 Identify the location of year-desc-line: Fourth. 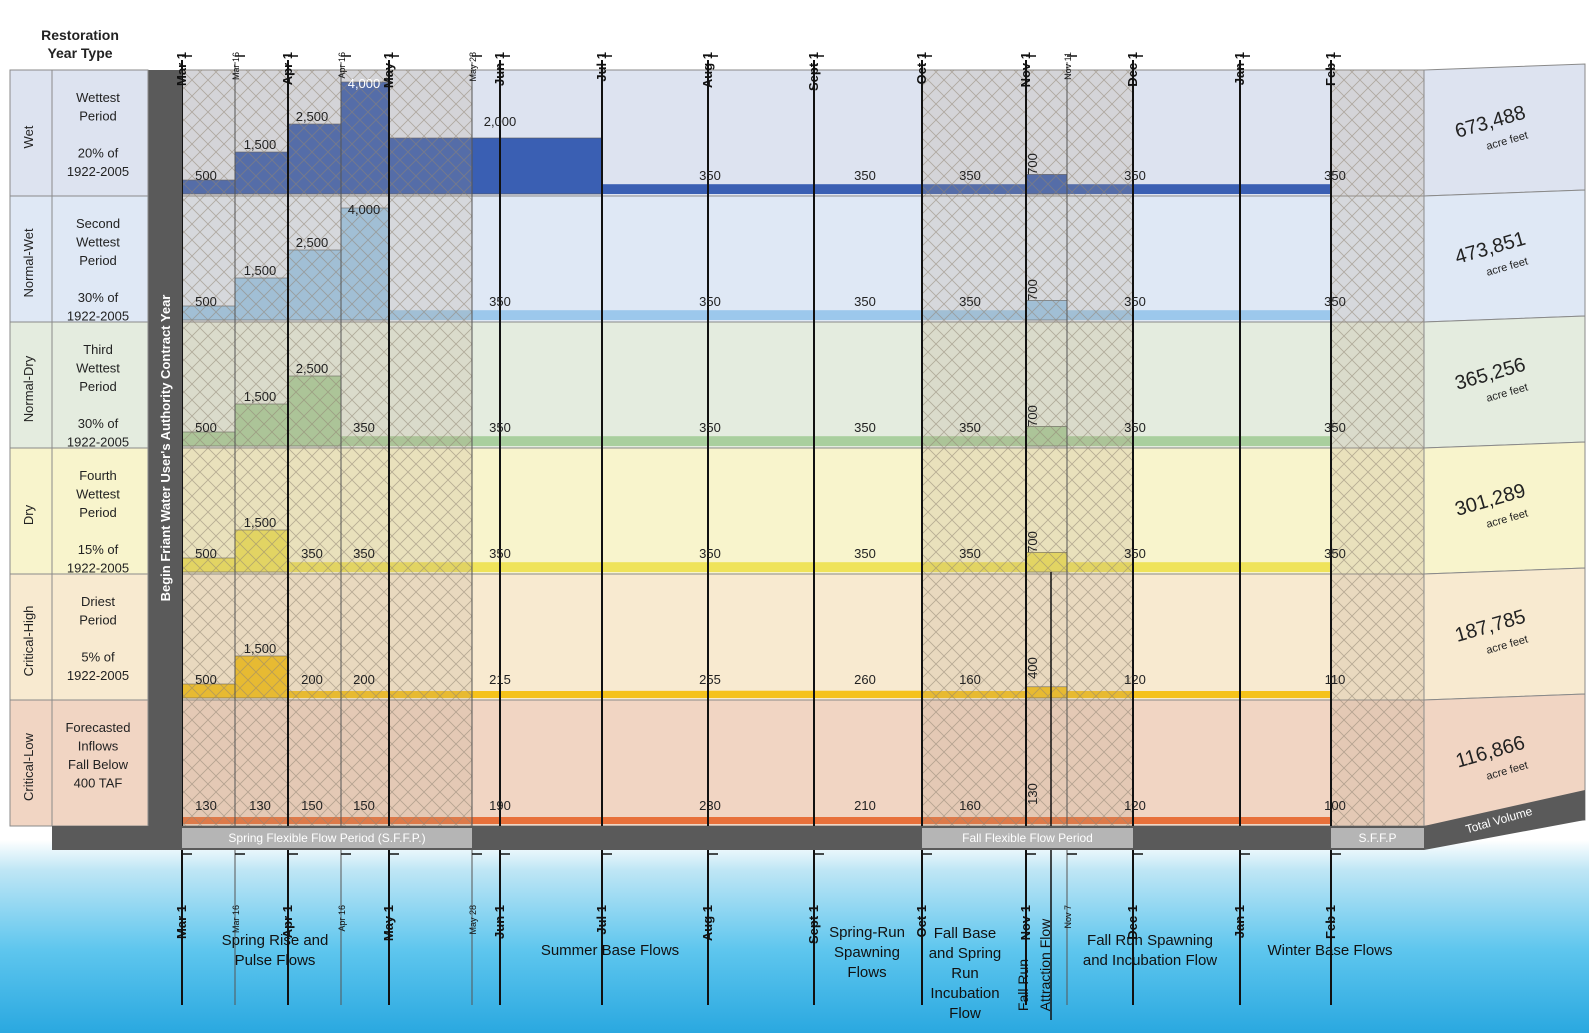
(98, 475).